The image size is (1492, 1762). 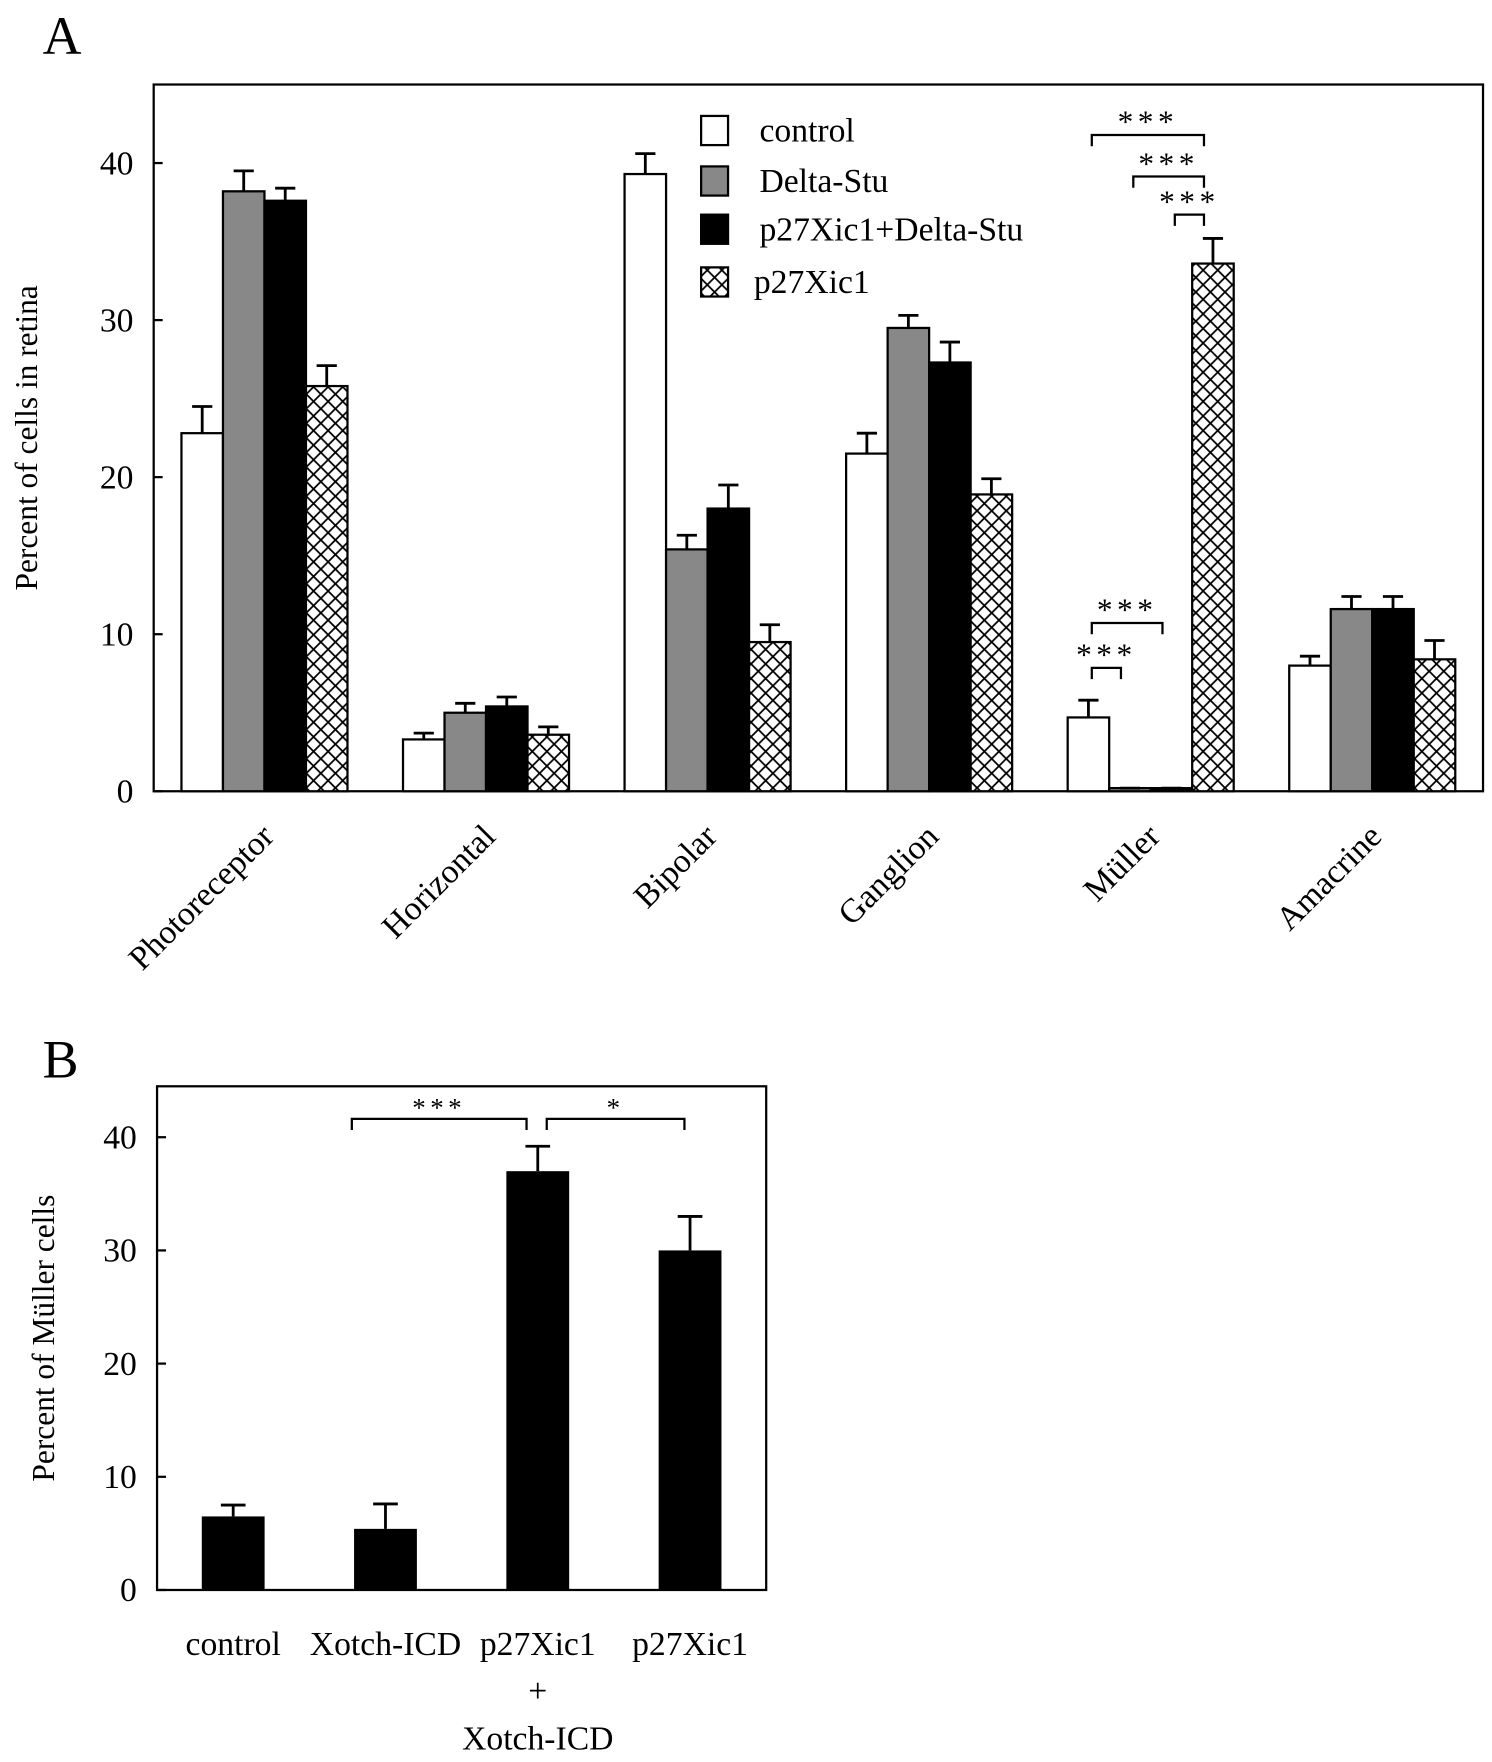 I want to click on x-tick-label: Bipolar, so click(x=676, y=867).